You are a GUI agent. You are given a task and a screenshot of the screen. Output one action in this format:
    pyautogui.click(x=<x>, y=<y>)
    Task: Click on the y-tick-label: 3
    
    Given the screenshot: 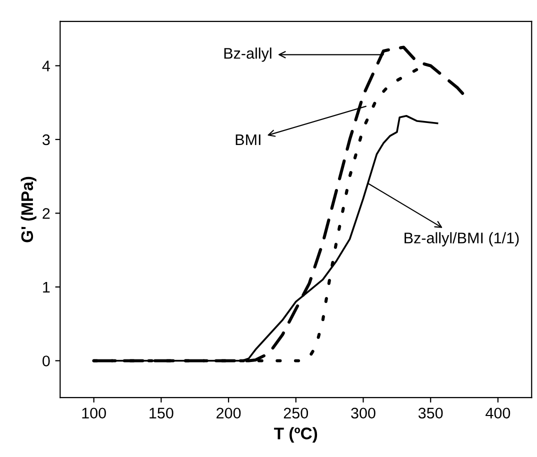 What is the action you would take?
    pyautogui.click(x=46, y=140)
    